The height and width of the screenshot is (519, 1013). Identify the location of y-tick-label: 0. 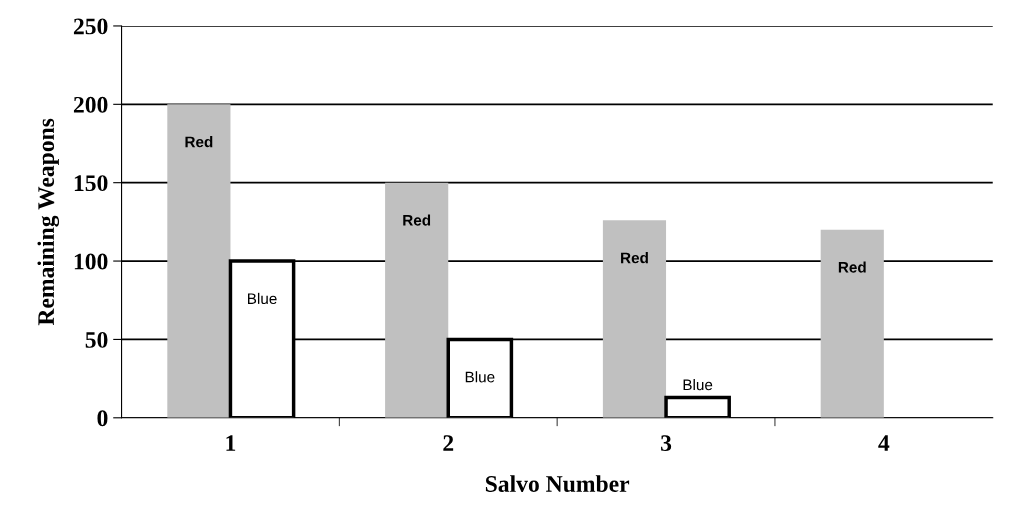
(102, 418).